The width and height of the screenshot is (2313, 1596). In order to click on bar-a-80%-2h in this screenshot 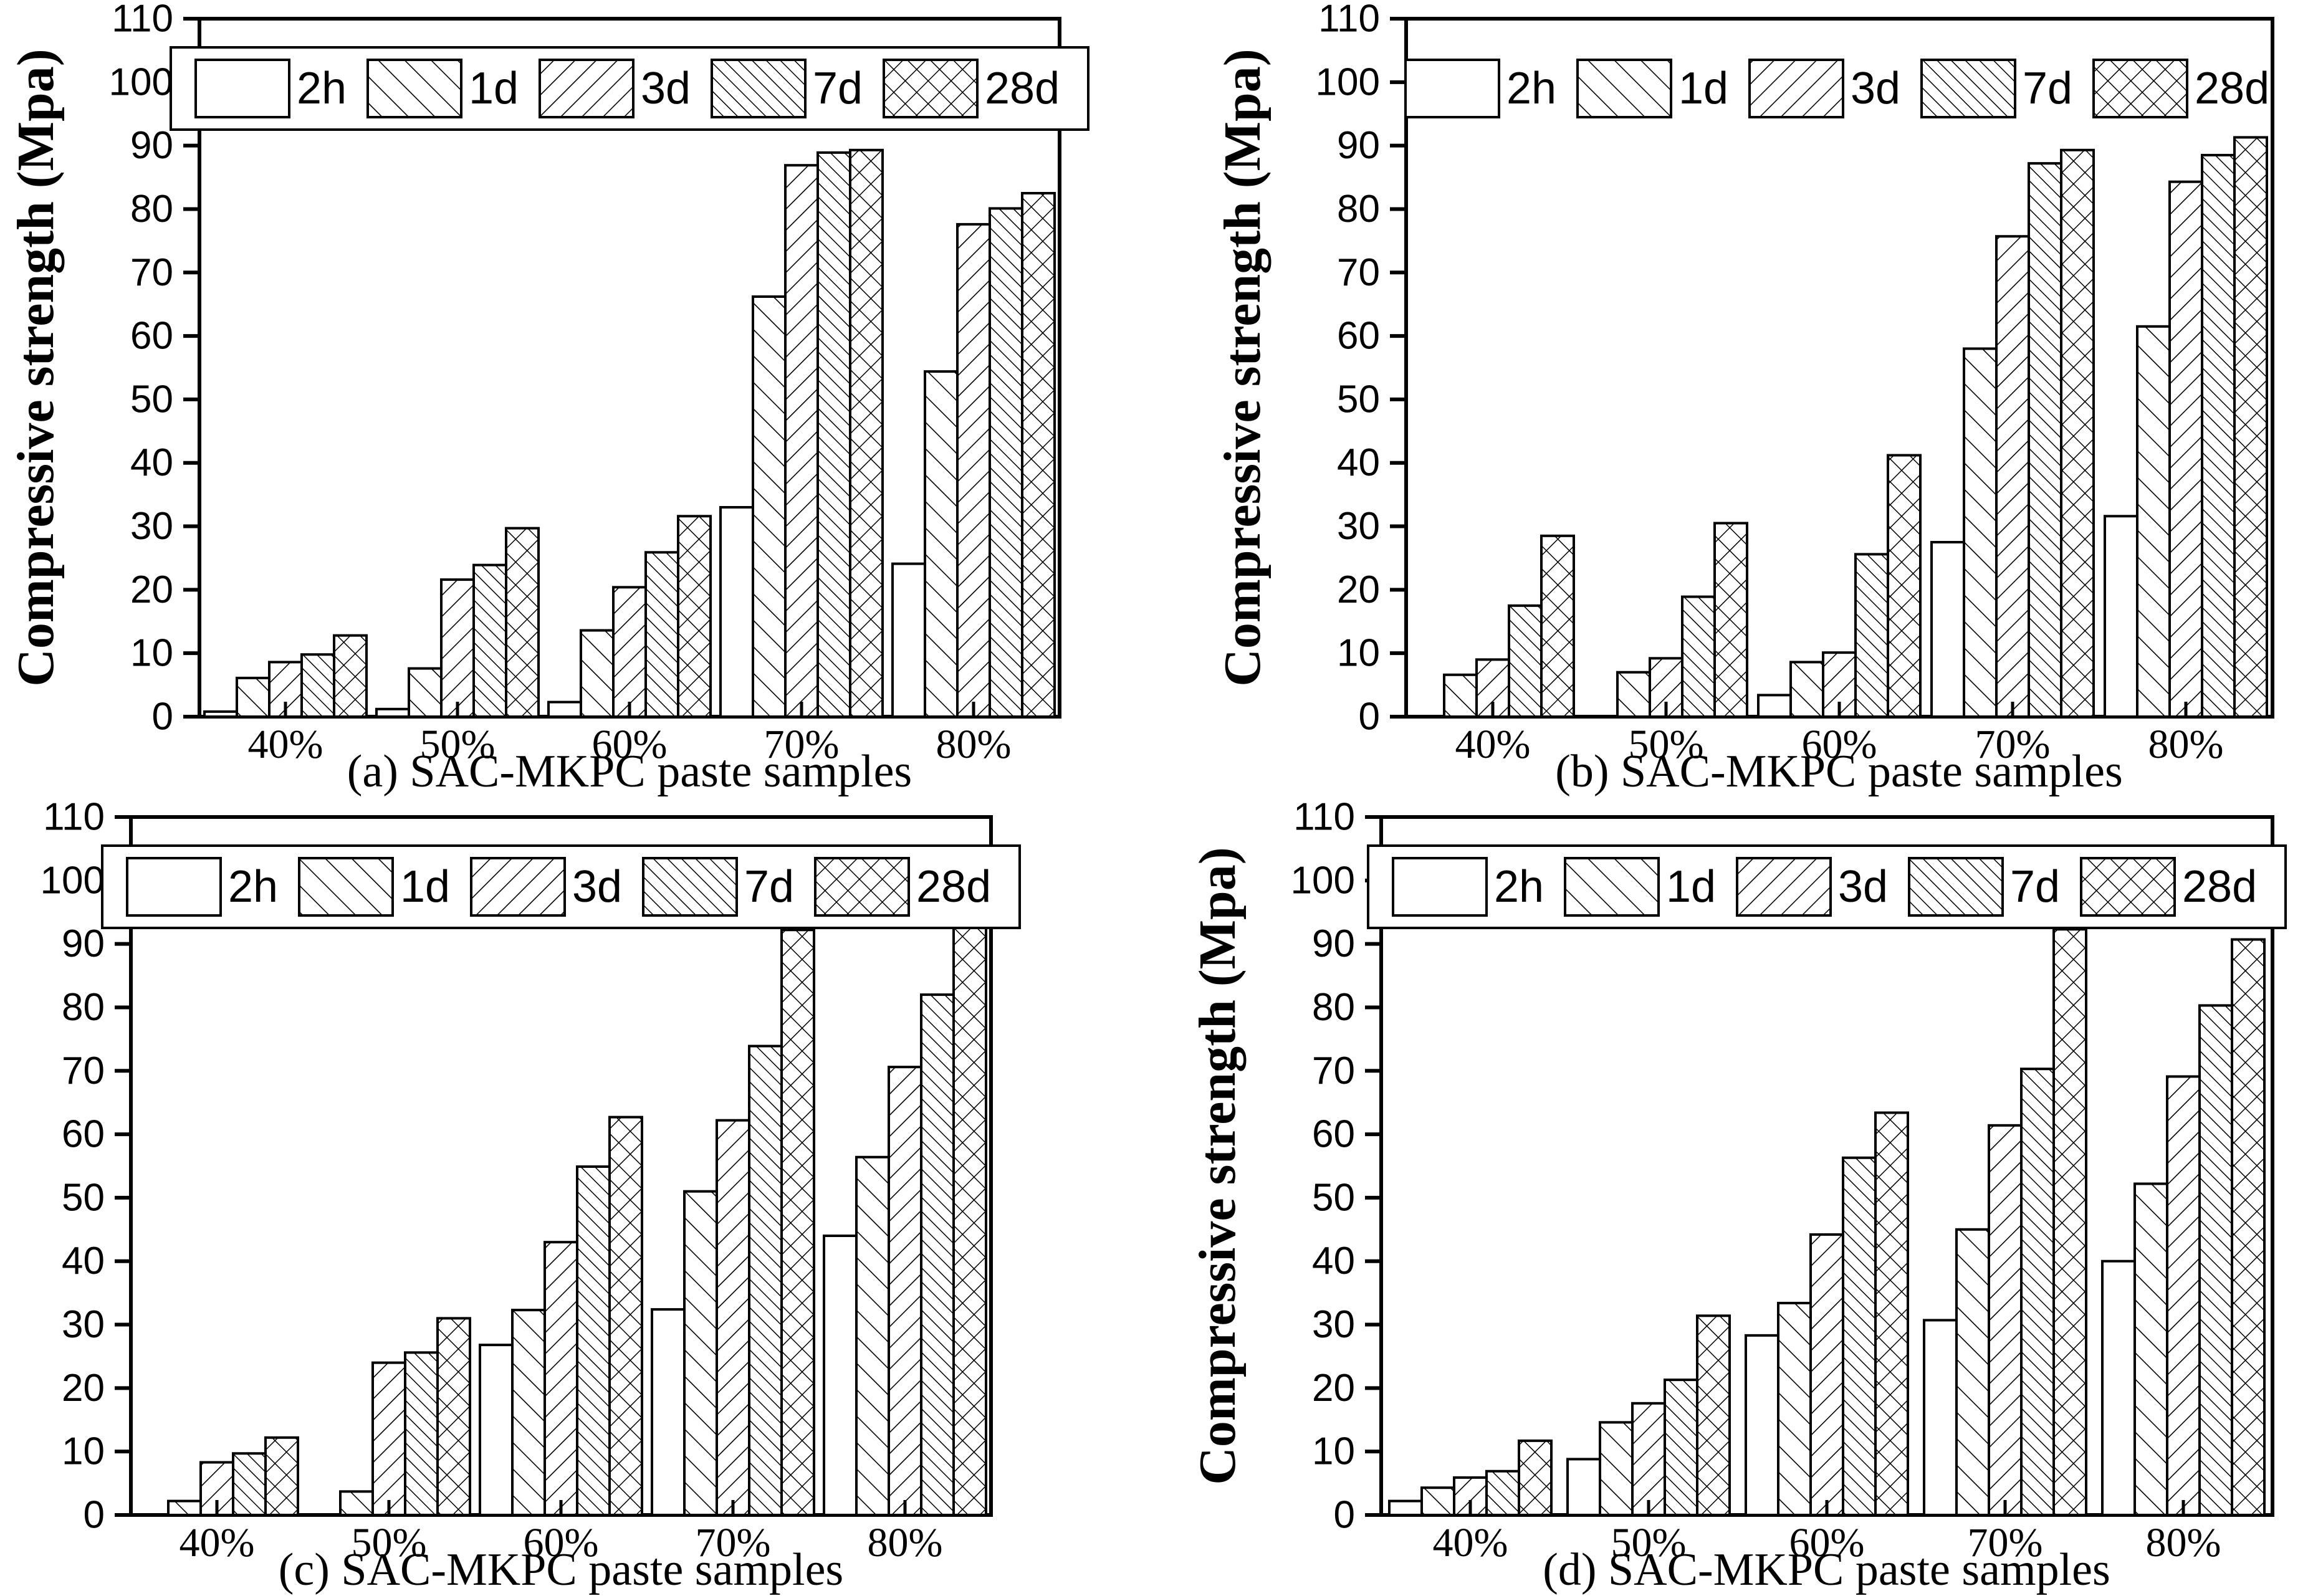, I will do `click(908, 640)`.